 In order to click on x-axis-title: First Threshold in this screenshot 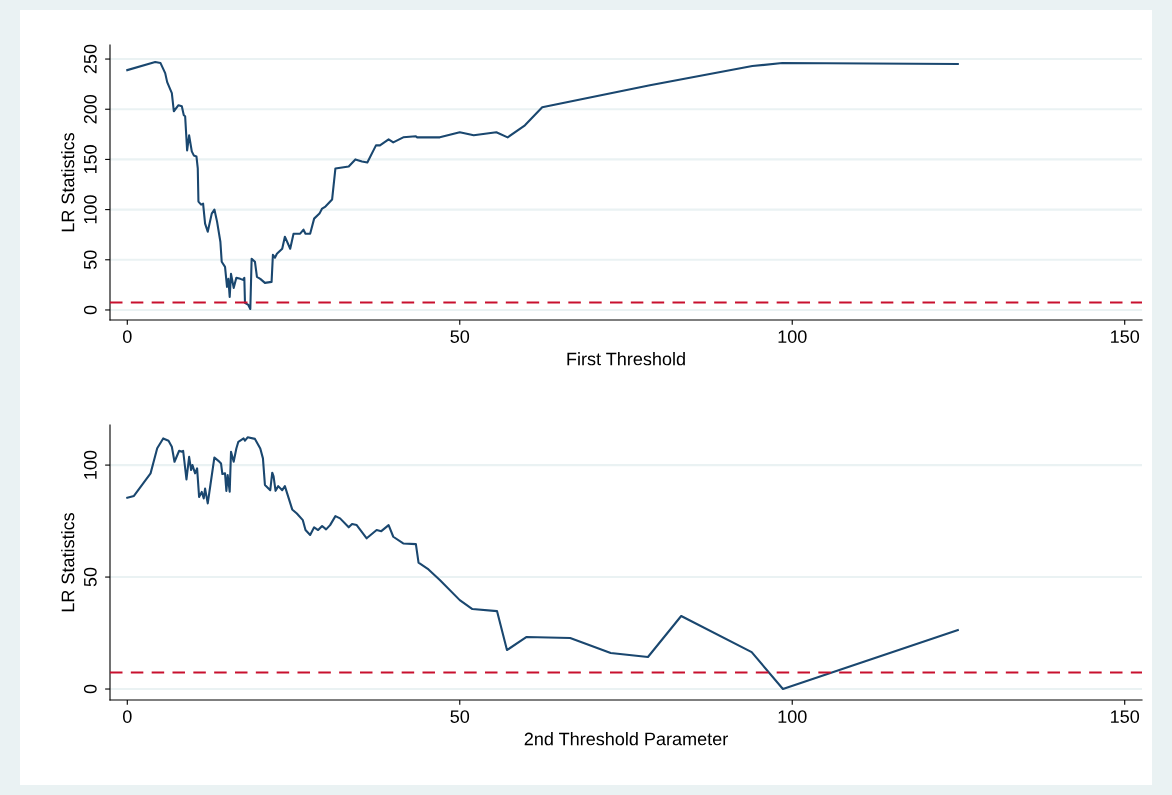, I will do `click(626, 359)`.